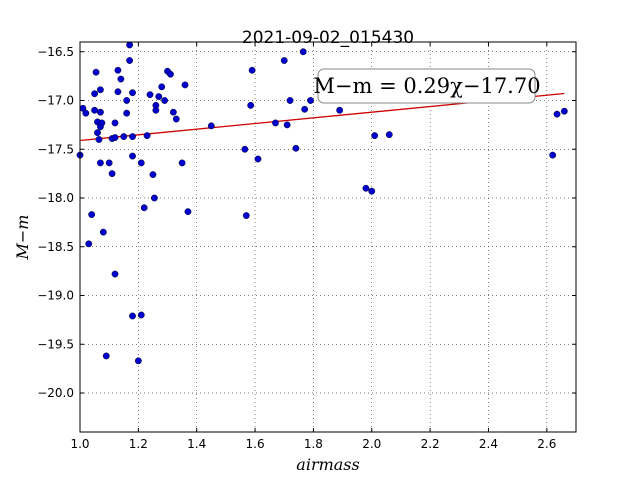  Describe the element at coordinates (255, 444) in the screenshot. I see `x-tick-label: 1.6` at that location.